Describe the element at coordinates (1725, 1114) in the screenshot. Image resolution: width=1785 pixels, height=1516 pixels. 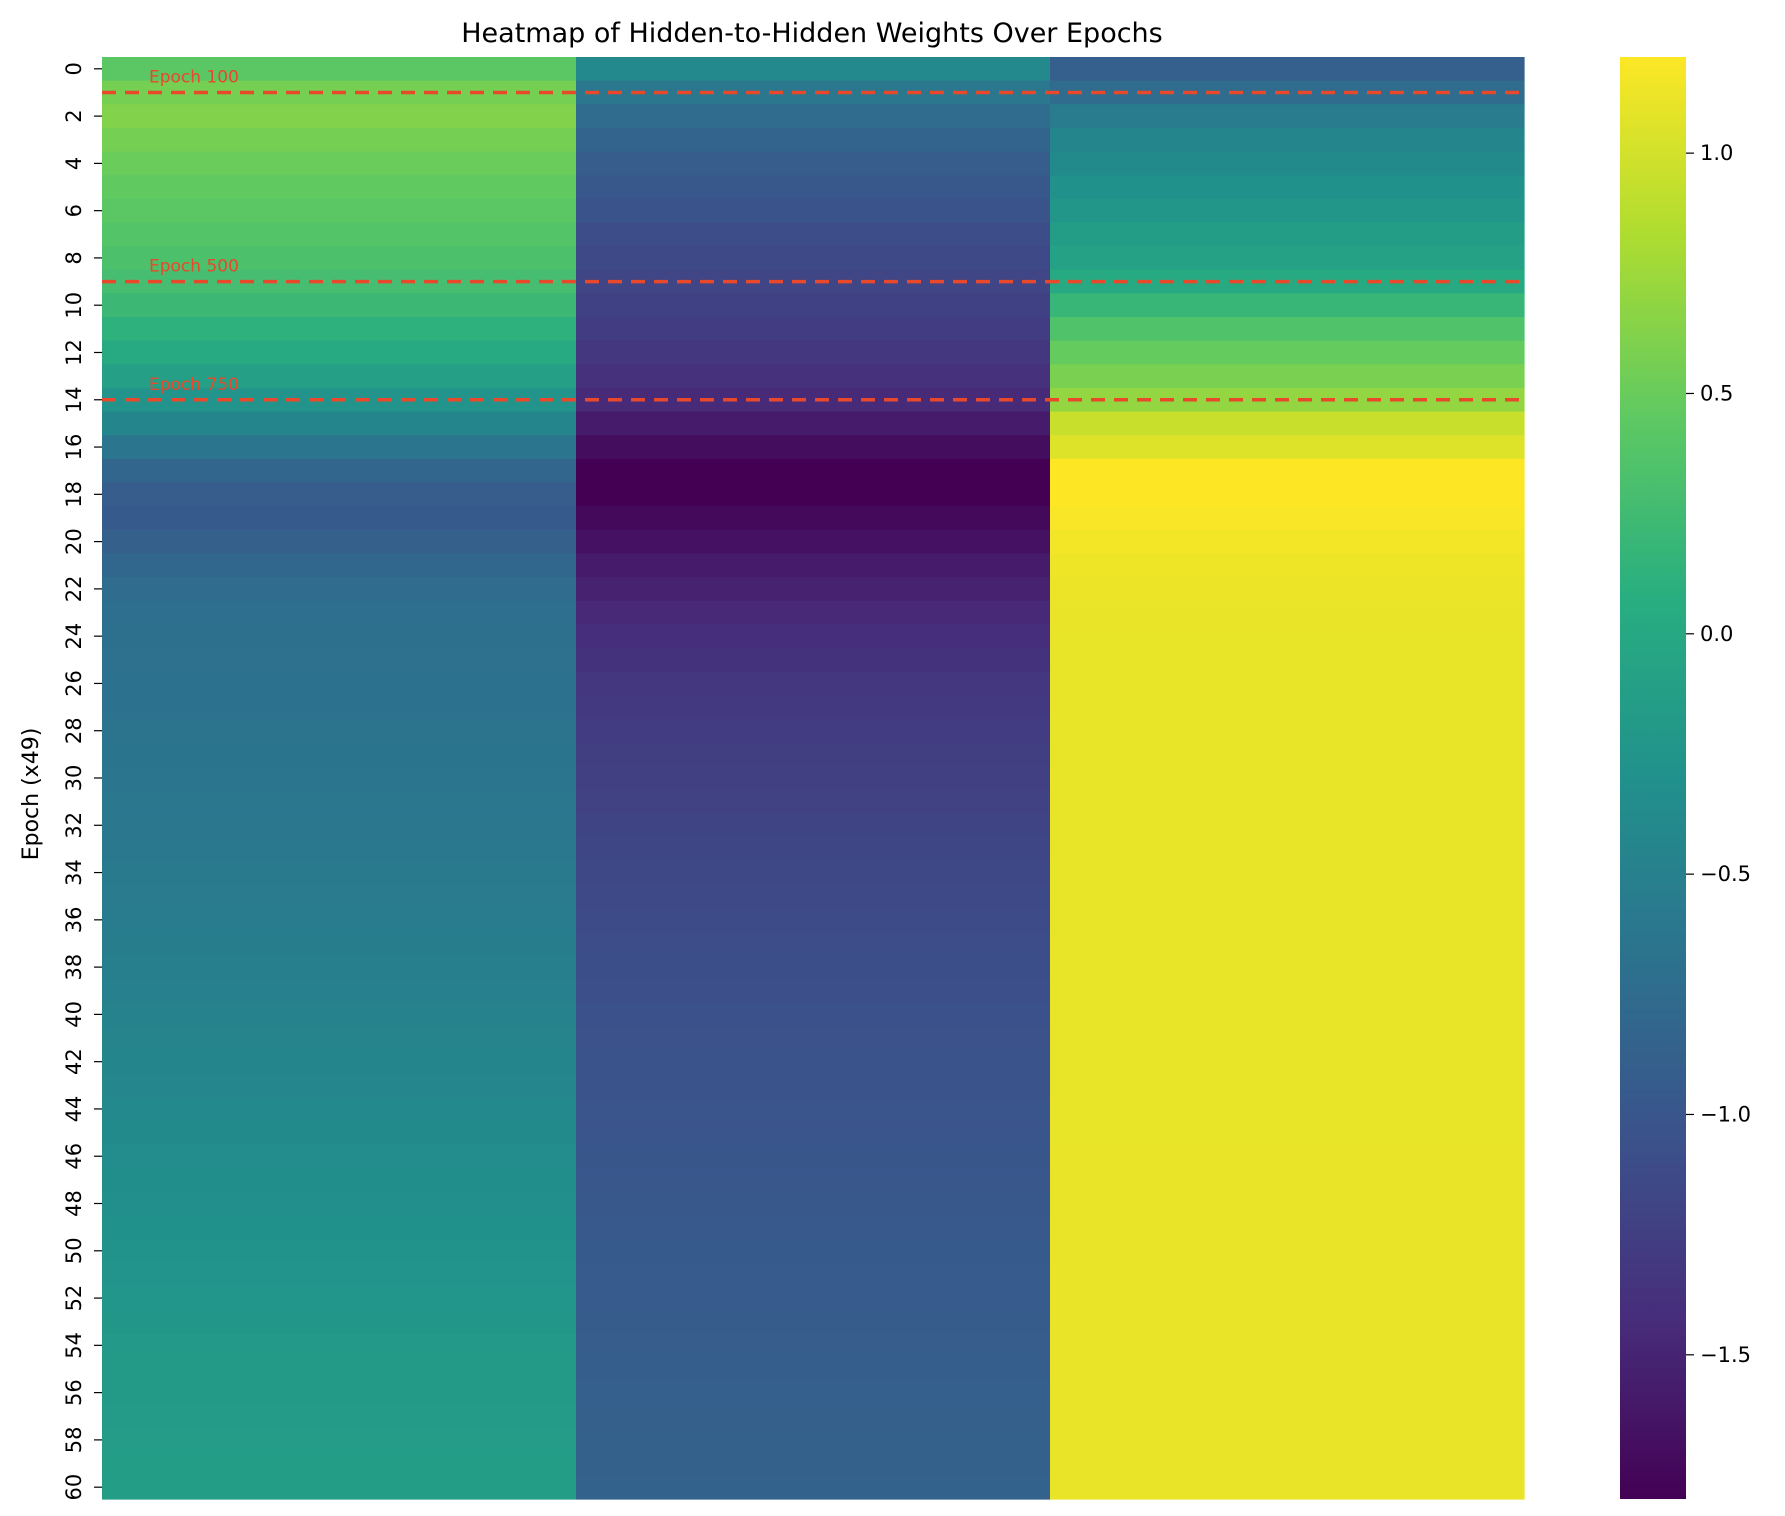
I see `colorbar-tick-label: −1.0` at that location.